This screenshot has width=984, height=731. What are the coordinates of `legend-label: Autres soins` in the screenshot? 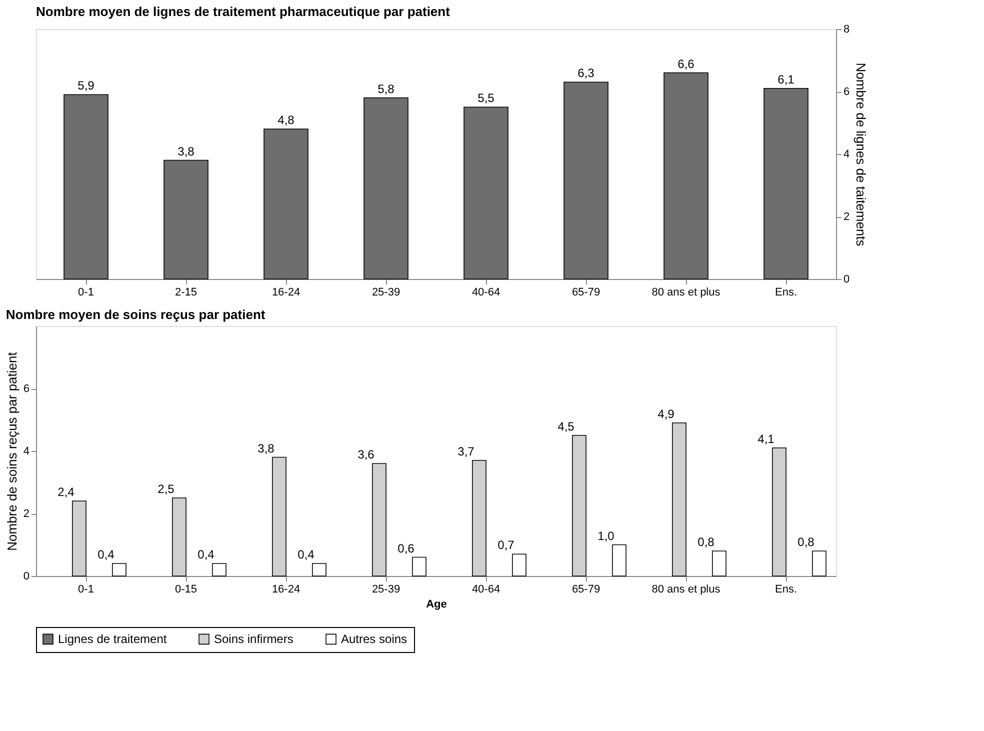 It's located at (374, 639).